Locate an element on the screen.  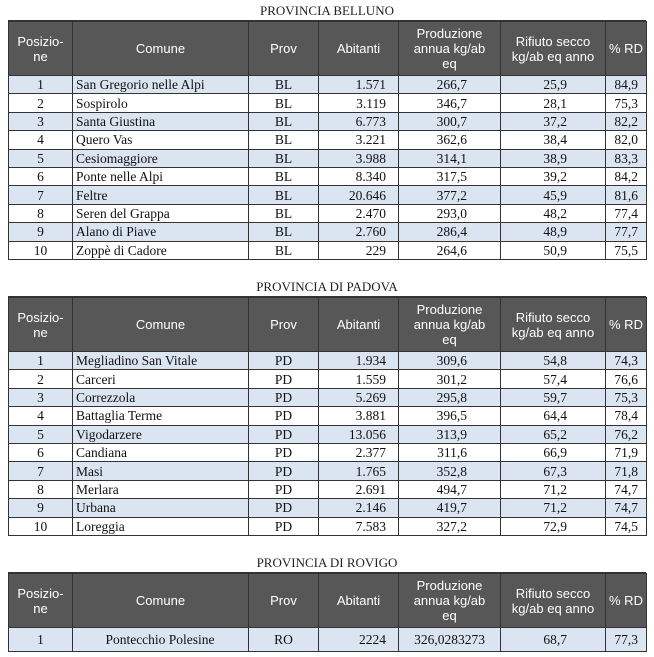
table-row: 8 Merlara PD 2.691 494,7 71,2 74,7 is located at coordinates (327, 489).